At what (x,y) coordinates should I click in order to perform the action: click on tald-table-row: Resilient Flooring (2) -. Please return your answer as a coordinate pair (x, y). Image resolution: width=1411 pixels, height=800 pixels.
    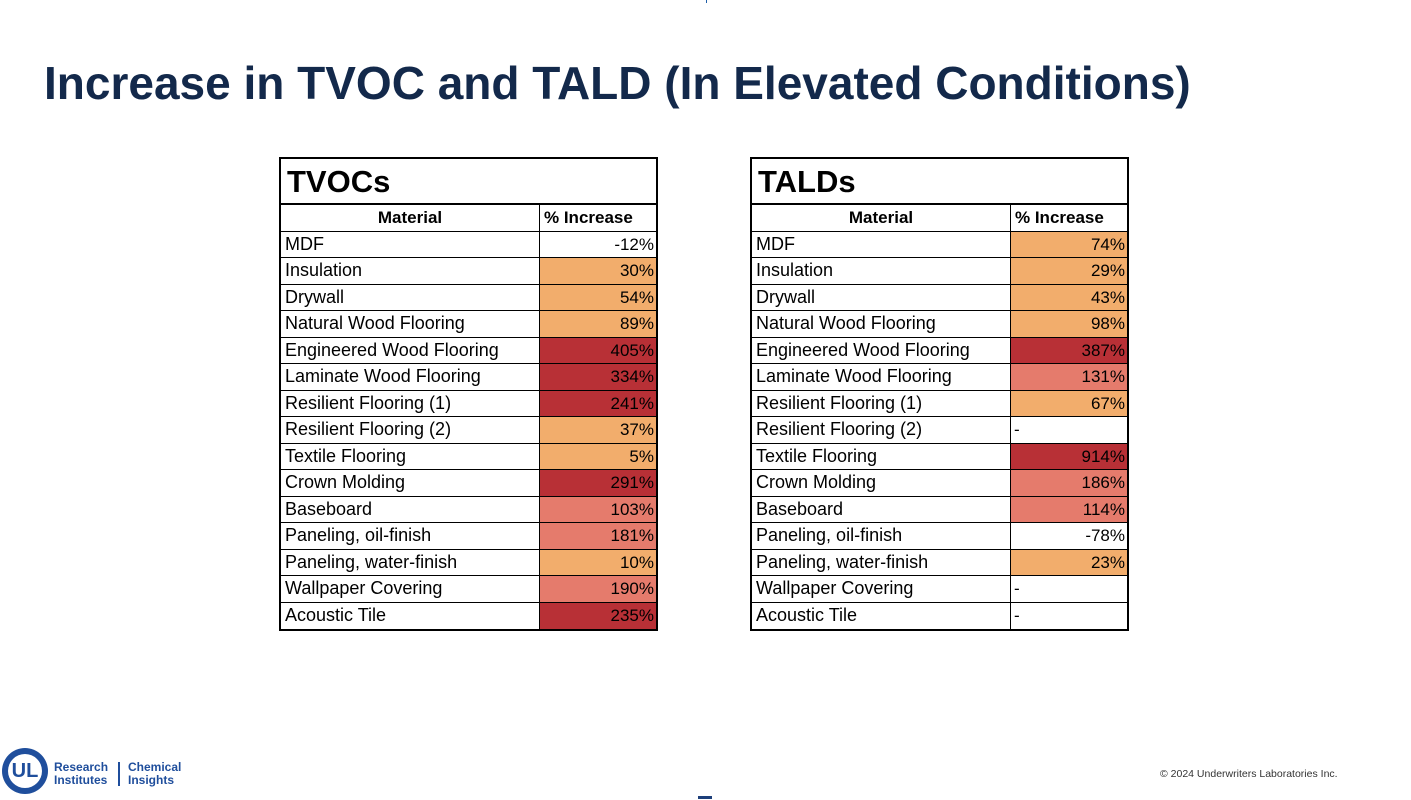
    Looking at the image, I should click on (939, 430).